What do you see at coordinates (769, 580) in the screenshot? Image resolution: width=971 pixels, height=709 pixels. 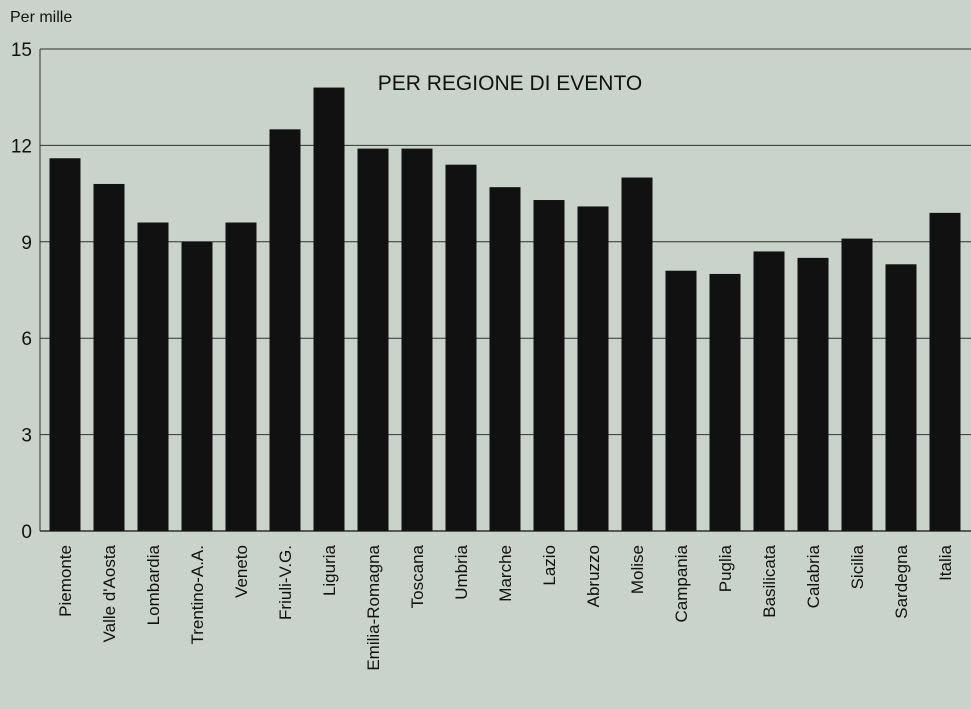 I see `x-tick-label: Basilicata` at bounding box center [769, 580].